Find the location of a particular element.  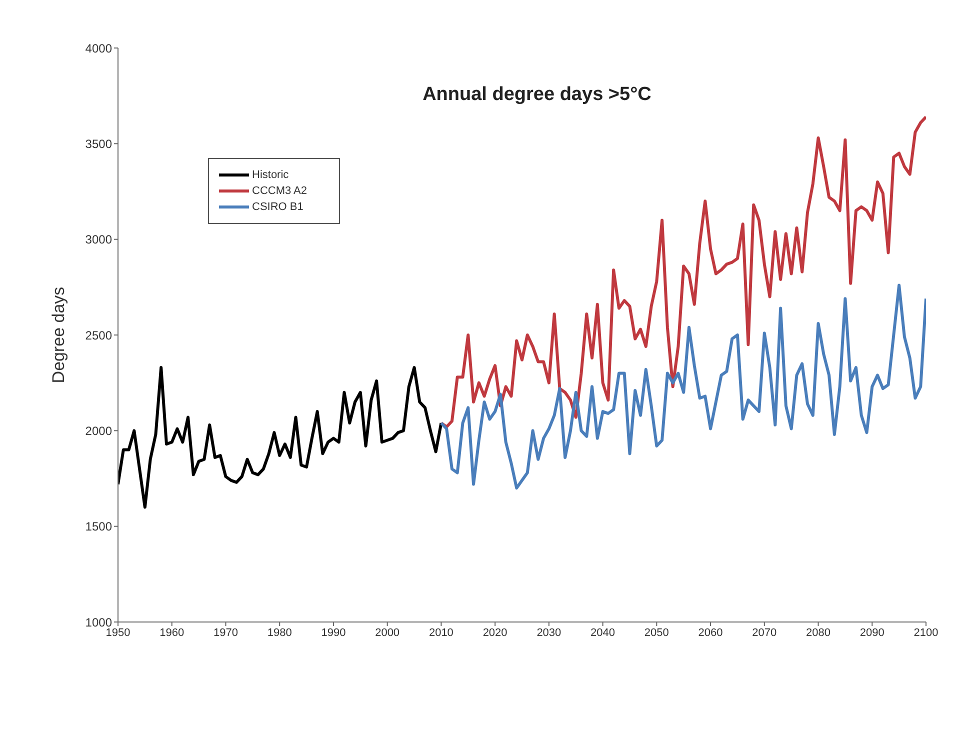

x-tick-label: 1970 is located at coordinates (225, 632).